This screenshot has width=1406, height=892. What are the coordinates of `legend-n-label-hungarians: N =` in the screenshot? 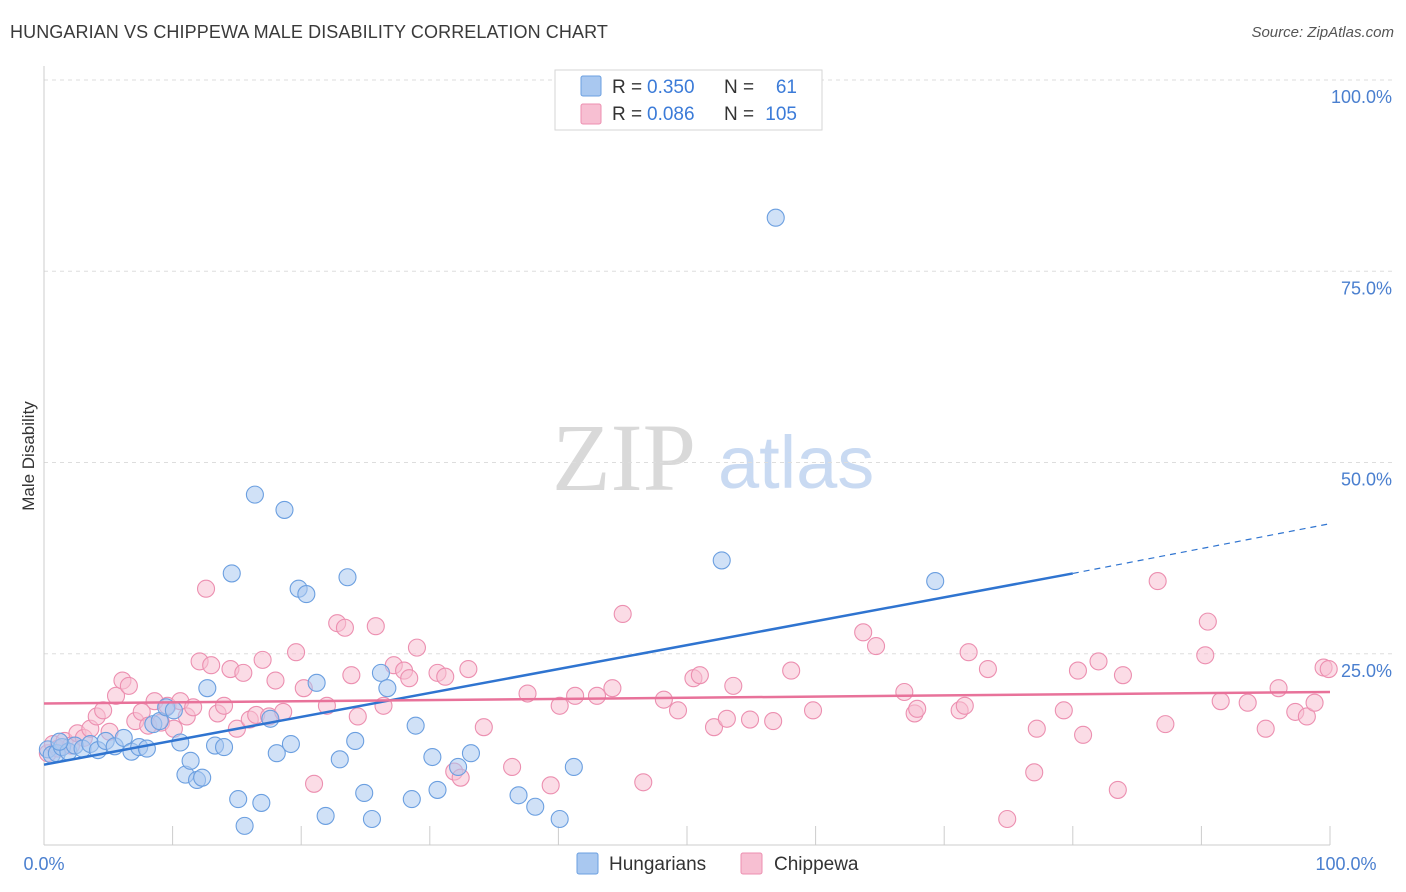 It's located at (739, 87).